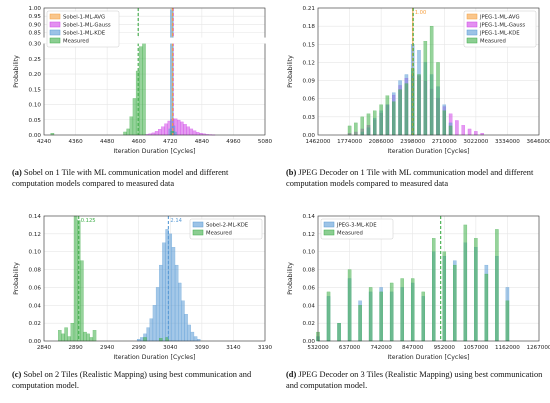  I want to click on x-tick-label: 3334000, so click(507, 142).